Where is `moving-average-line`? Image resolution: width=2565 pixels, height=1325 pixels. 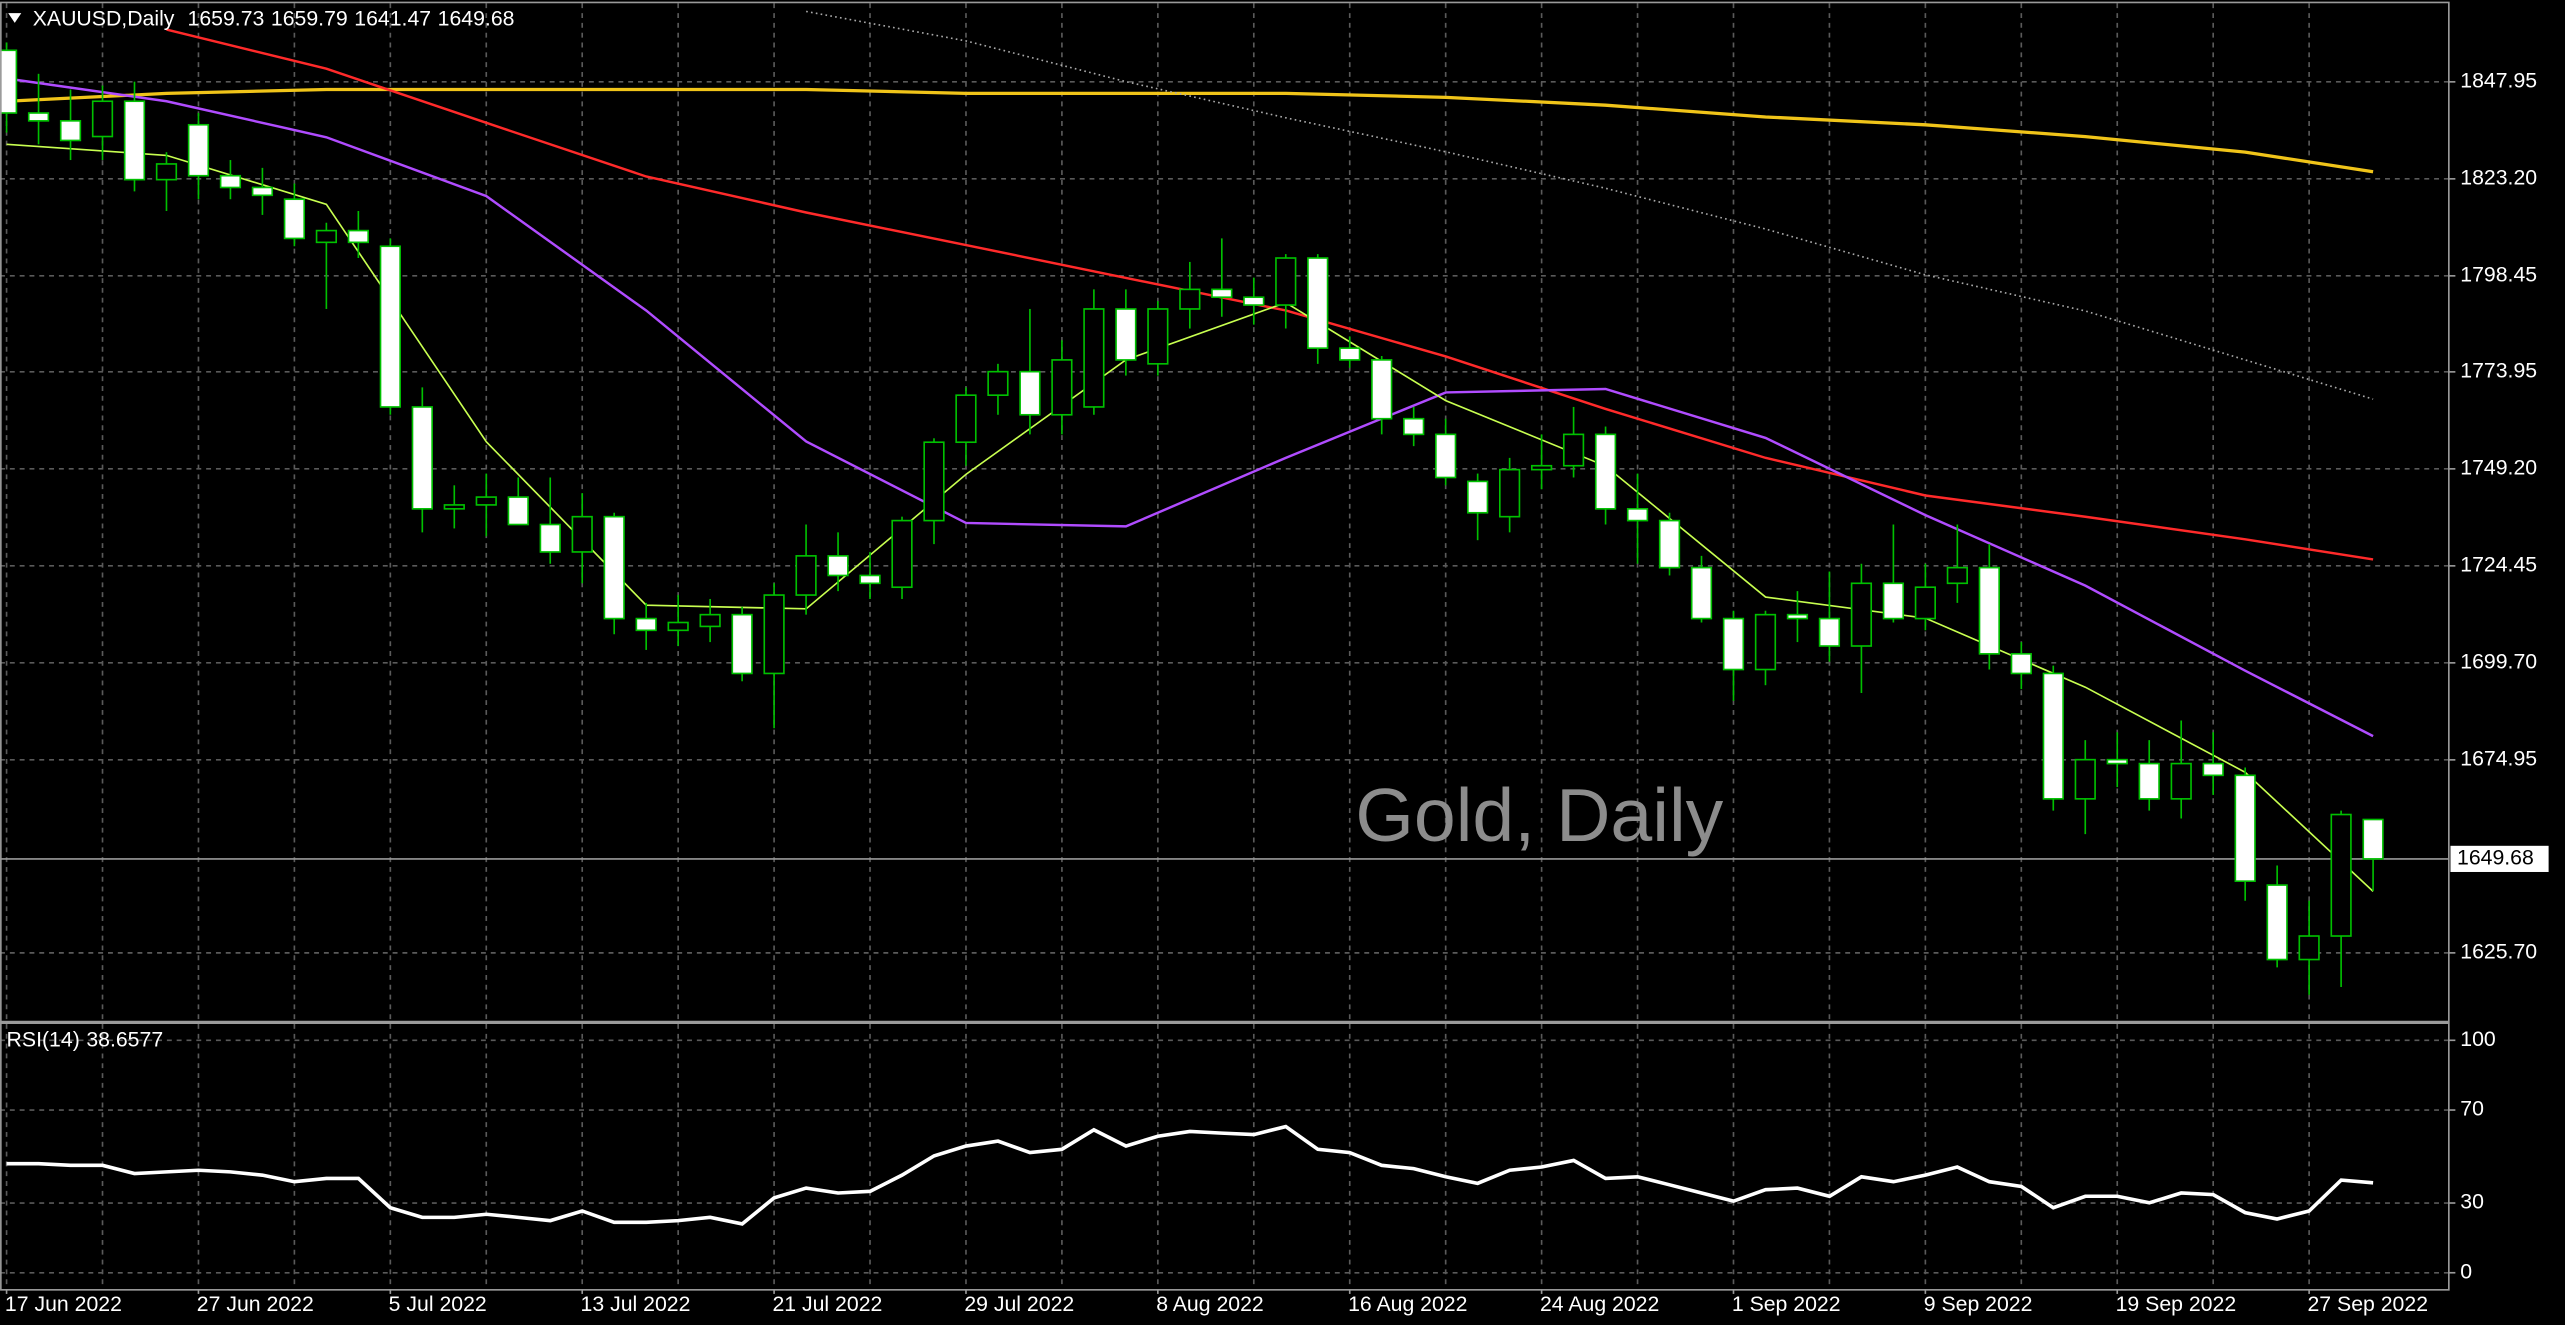
moving-average-line is located at coordinates (1190, 130).